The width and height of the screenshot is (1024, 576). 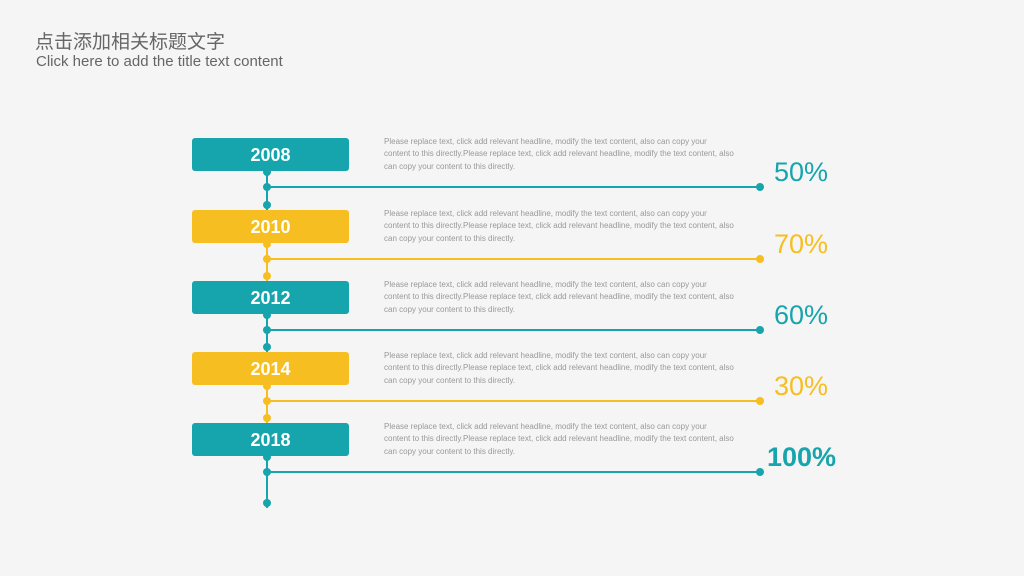 What do you see at coordinates (270, 297) in the screenshot?
I see `year-box: 2012` at bounding box center [270, 297].